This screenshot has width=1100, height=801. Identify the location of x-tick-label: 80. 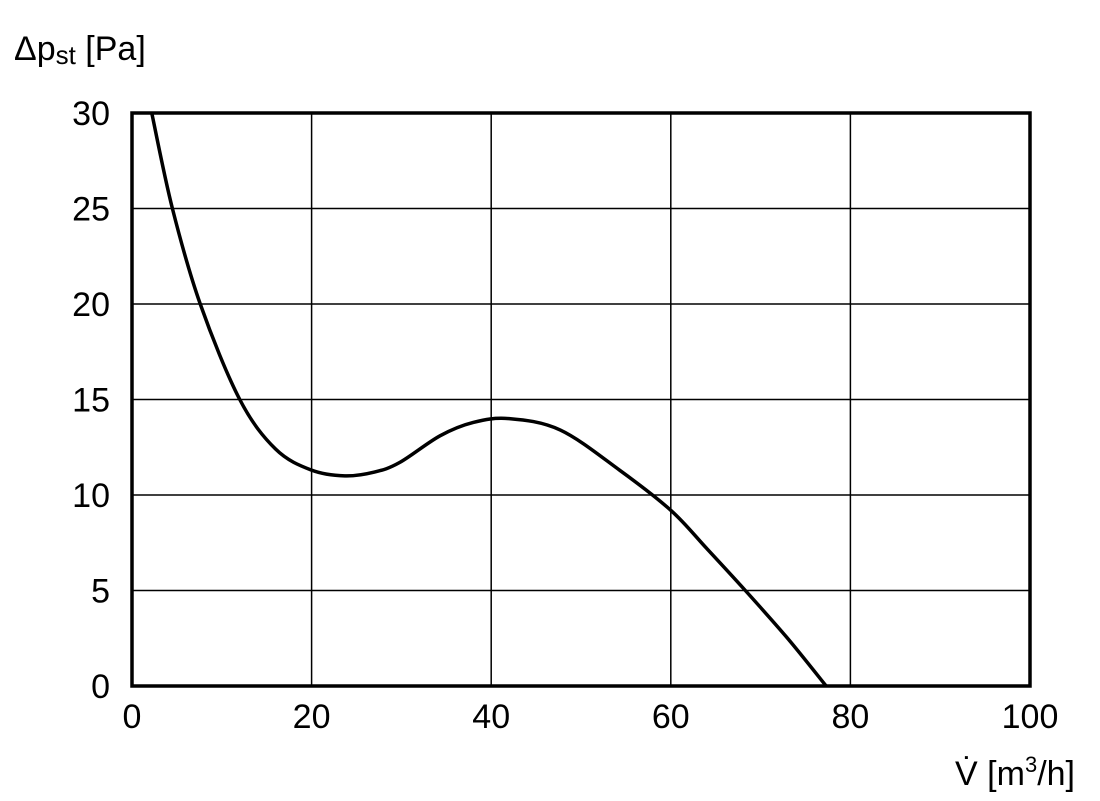
(850, 717).